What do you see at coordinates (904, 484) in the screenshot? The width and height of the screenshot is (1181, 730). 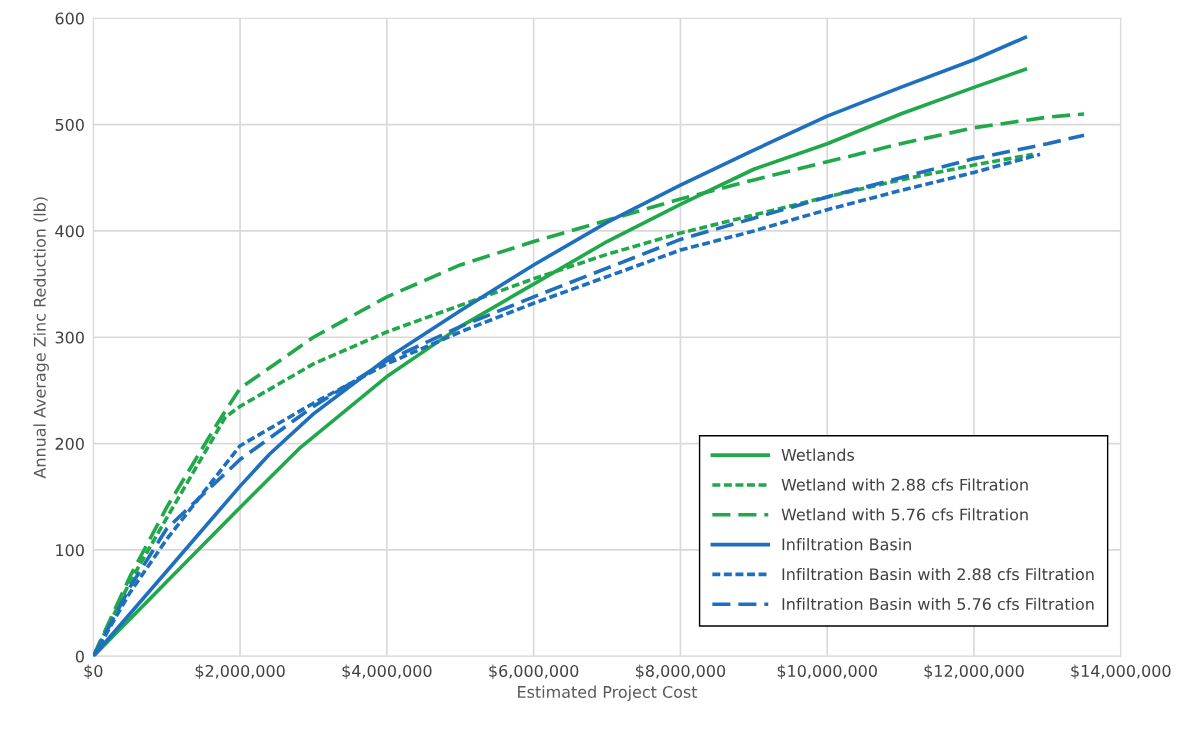 I see `legend-label: Wetland with 2.88 cfs Filtration` at bounding box center [904, 484].